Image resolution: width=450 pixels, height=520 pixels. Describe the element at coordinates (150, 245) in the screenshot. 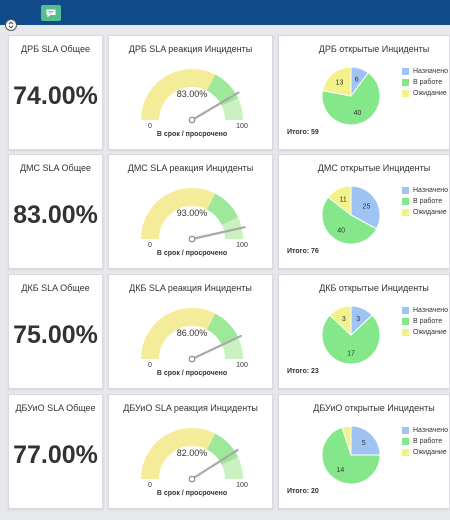

I see `gauge-min-label: 0` at that location.